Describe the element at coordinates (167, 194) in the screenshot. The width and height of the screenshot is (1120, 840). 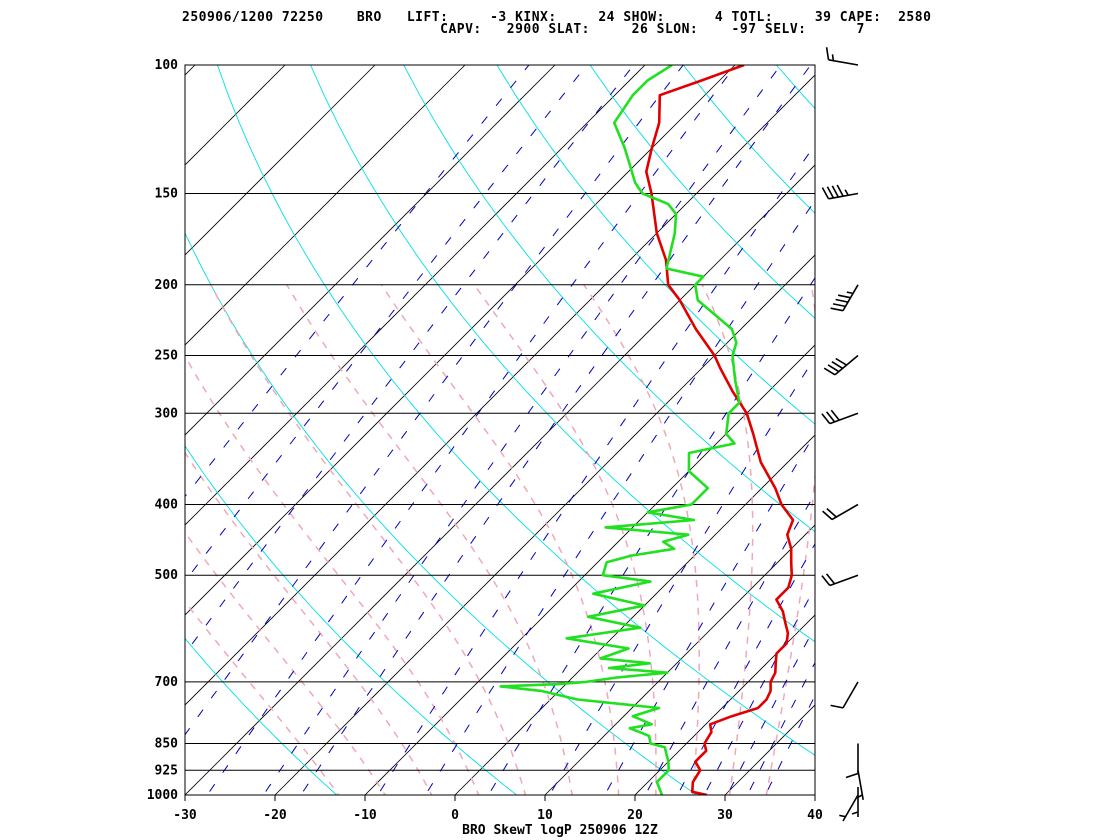
I see `pressure-label-150: 150` at that location.